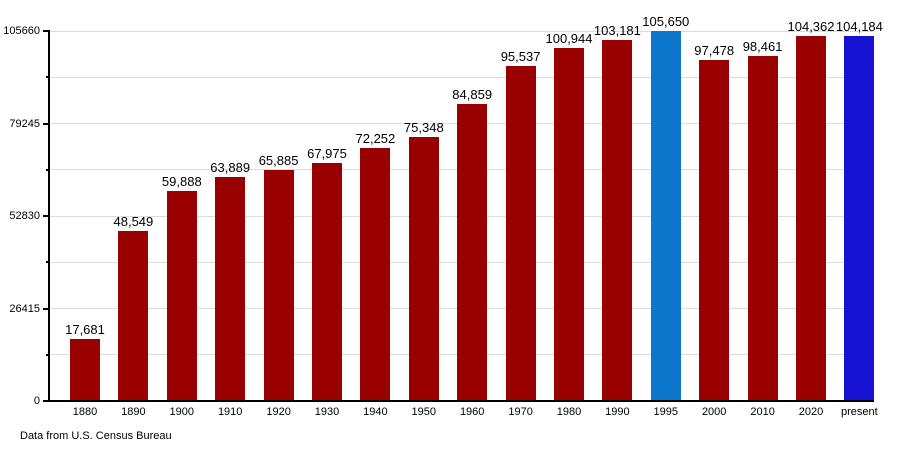 This screenshot has width=900, height=450. What do you see at coordinates (666, 22) in the screenshot?
I see `bar-value-label: 105,650` at bounding box center [666, 22].